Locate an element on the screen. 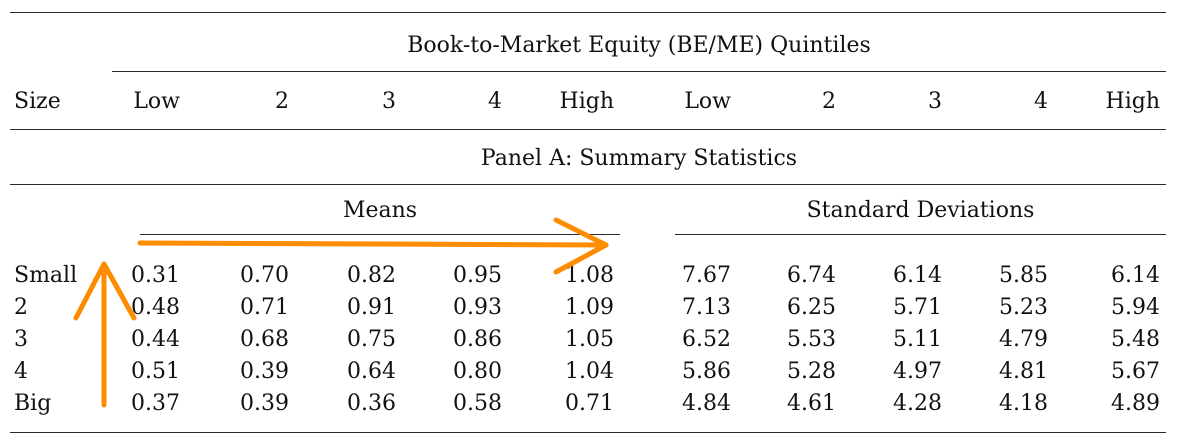  sd-cell: 5.94 is located at coordinates (1135, 307).